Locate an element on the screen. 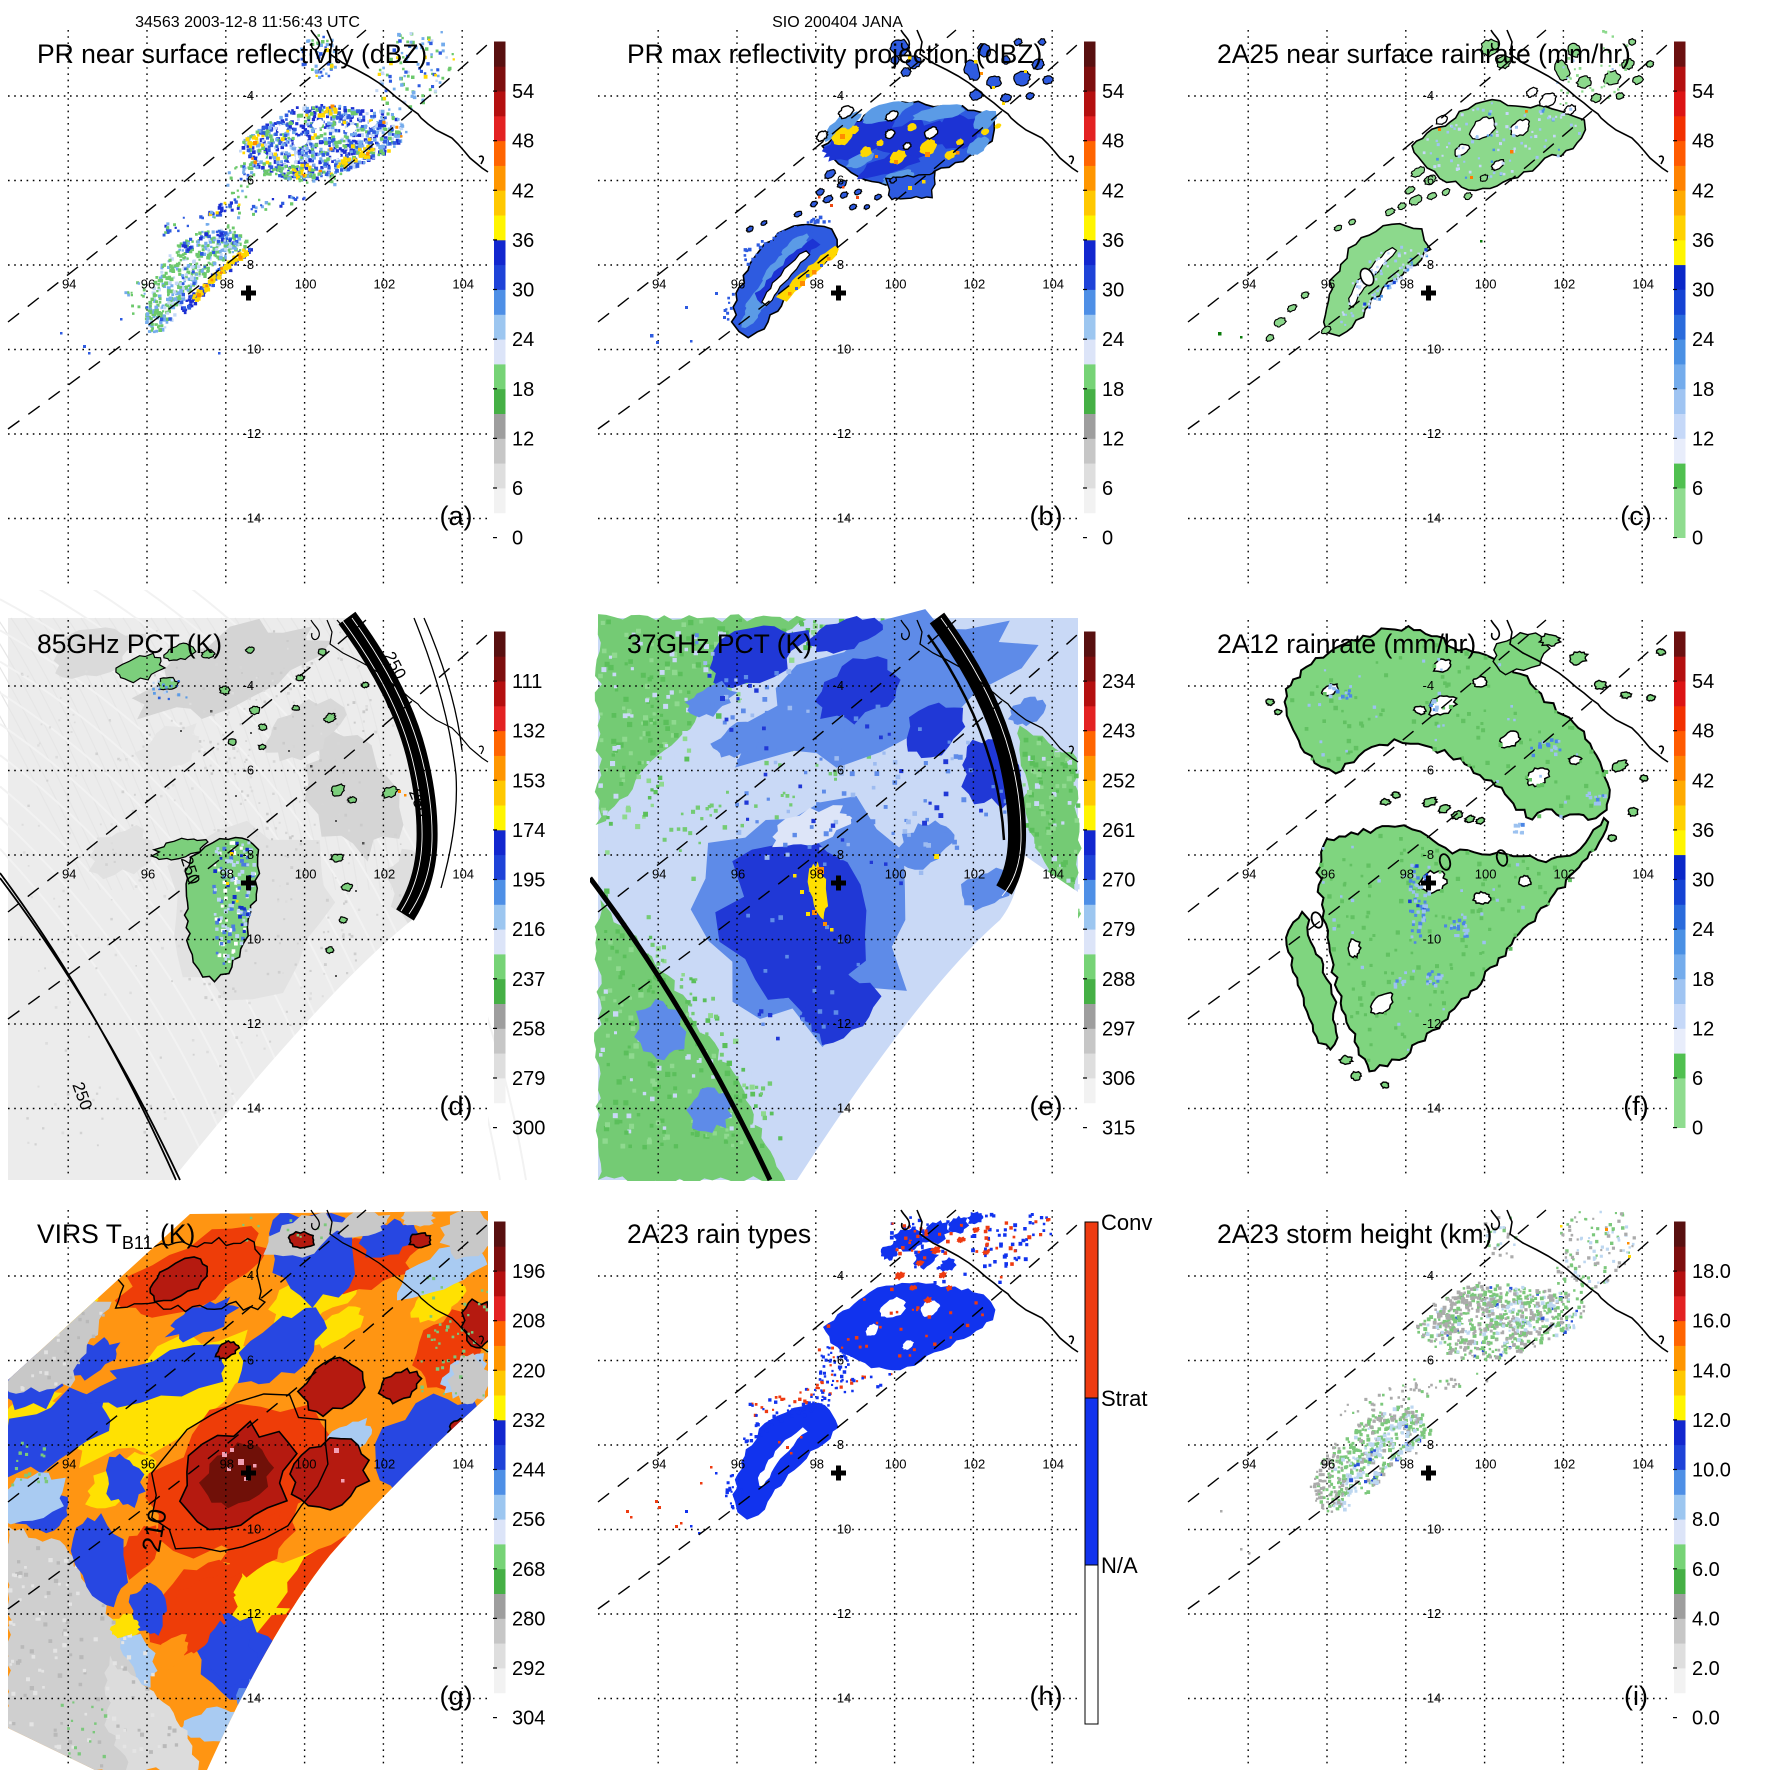  svg-text: 256 is located at coordinates (528, 1520).